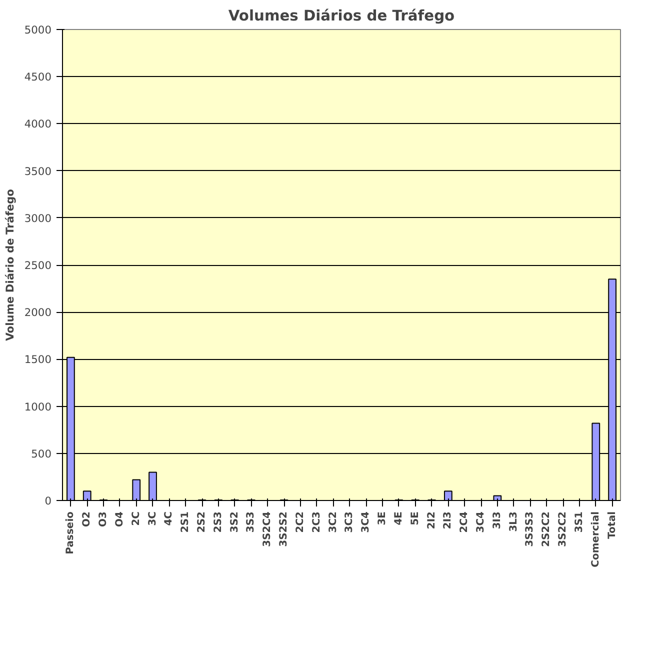  Describe the element at coordinates (48, 501) in the screenshot. I see `y-tick-label: 0` at that location.